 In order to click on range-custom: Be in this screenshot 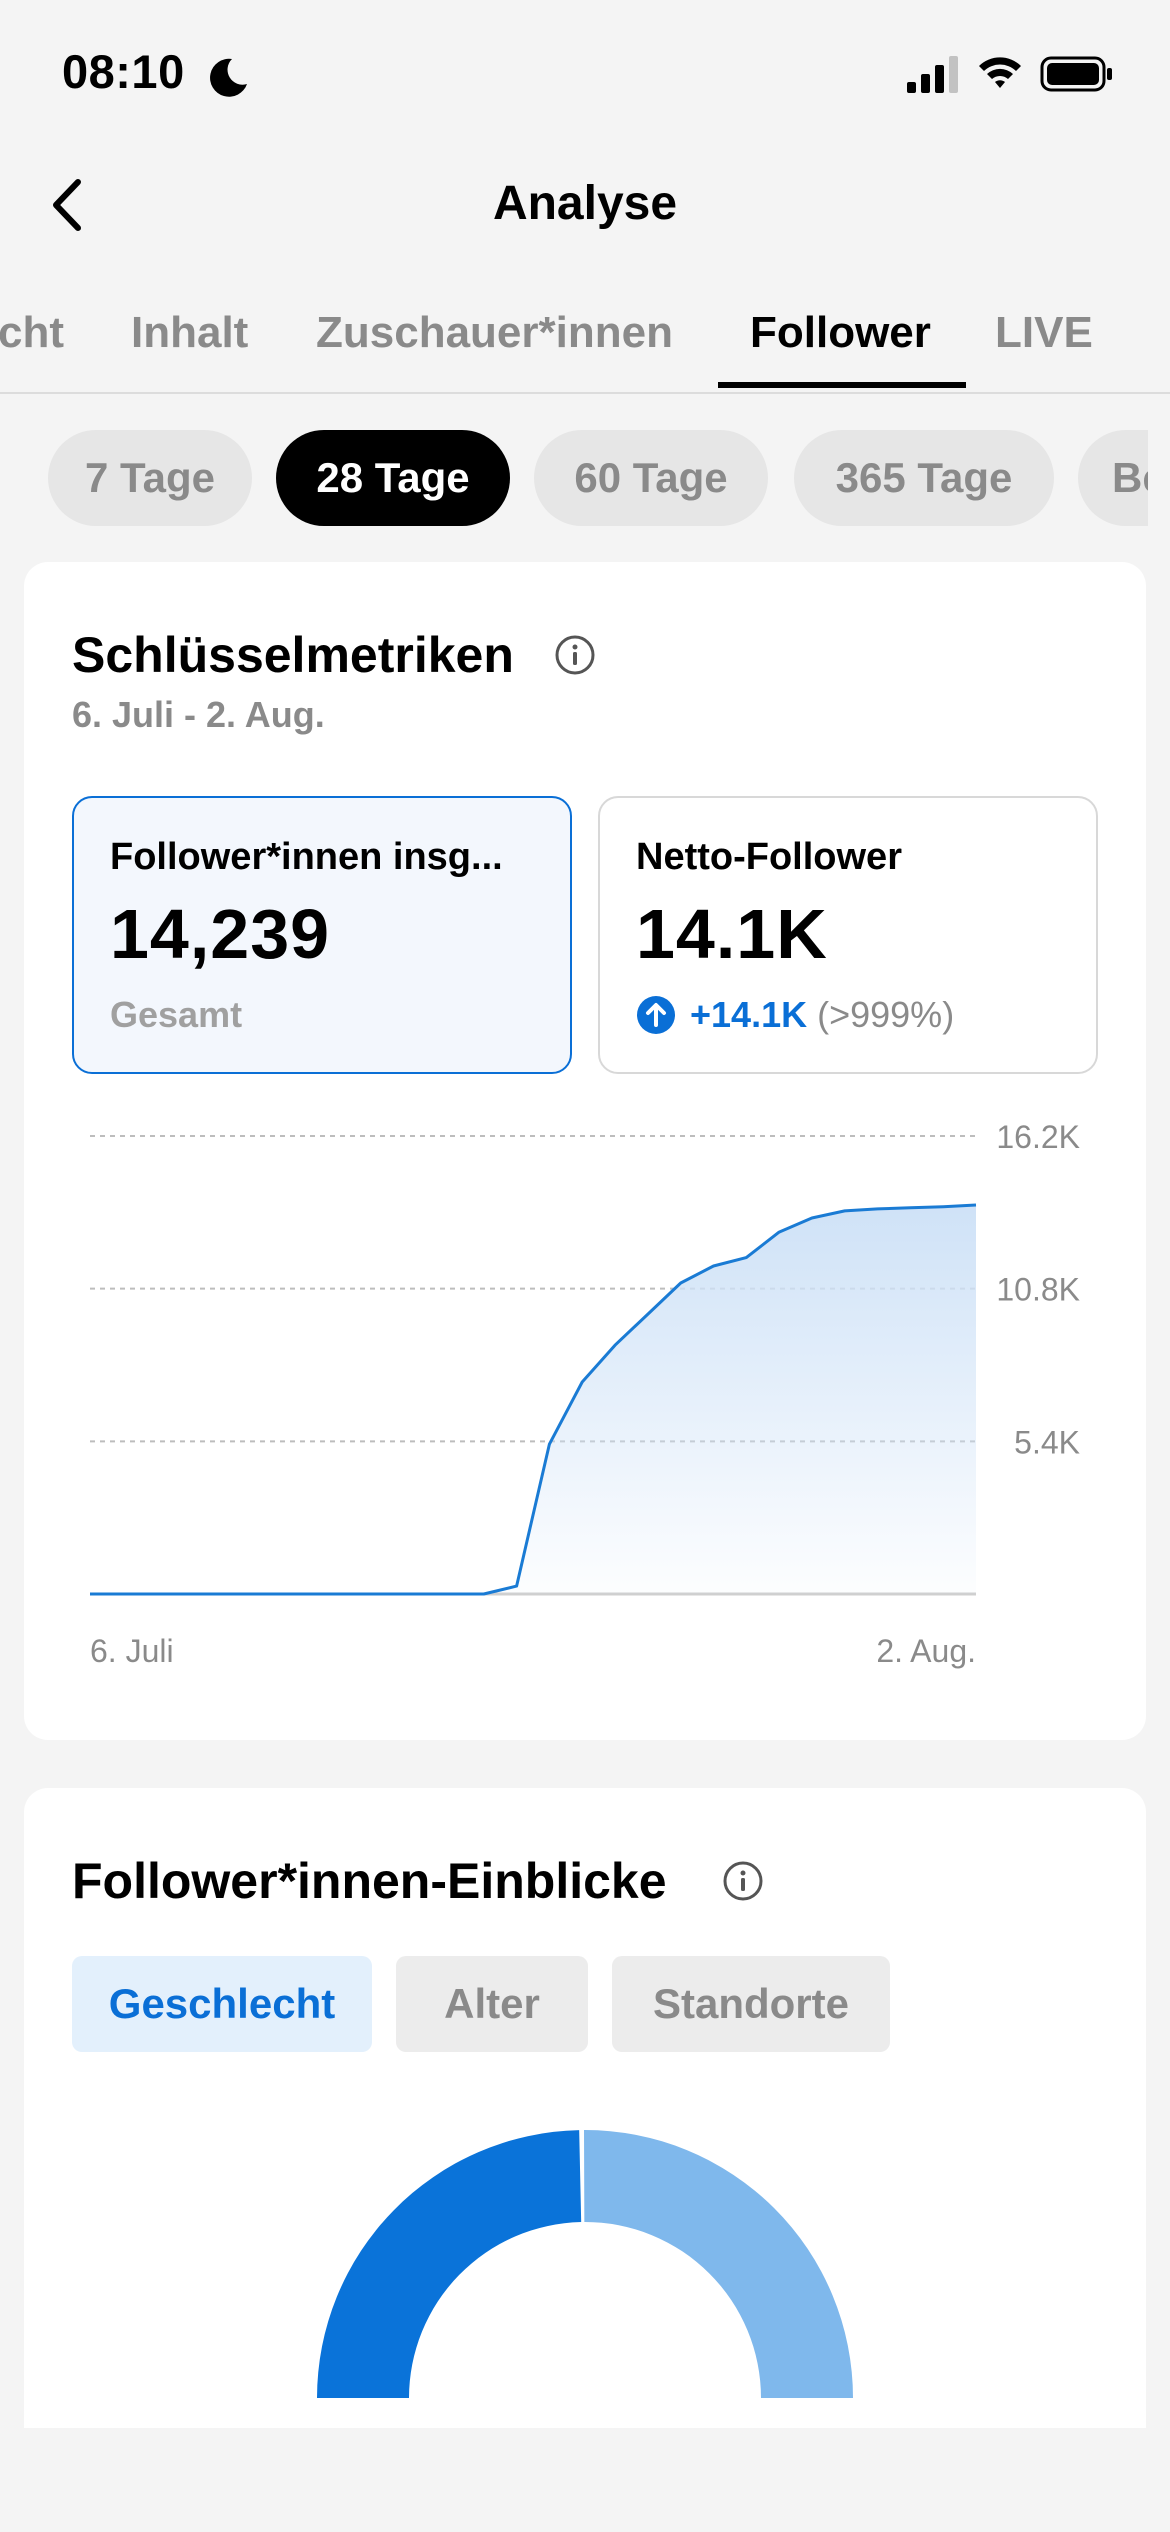, I will do `click(1113, 478)`.